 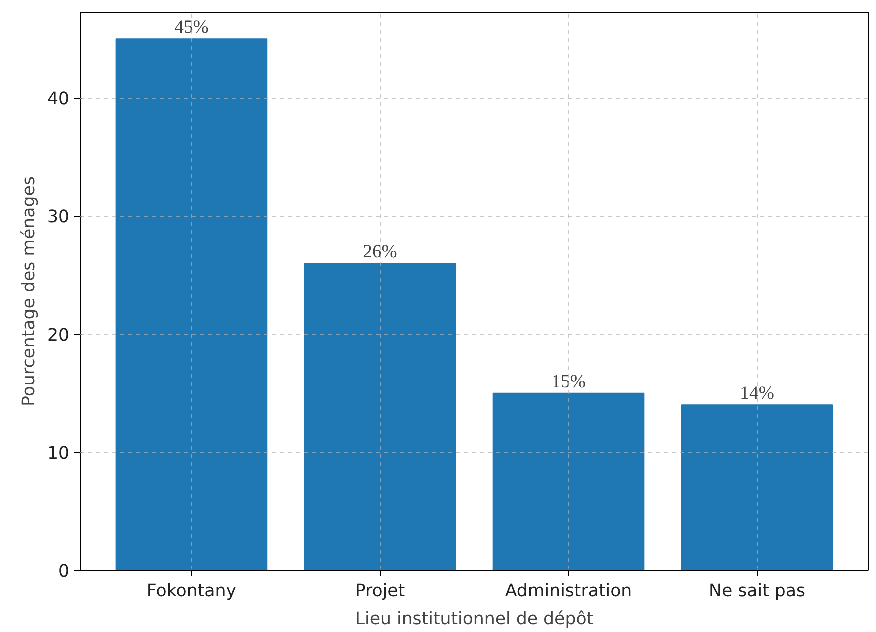 What do you see at coordinates (191, 592) in the screenshot?
I see `x-tick-label: Fokontany` at bounding box center [191, 592].